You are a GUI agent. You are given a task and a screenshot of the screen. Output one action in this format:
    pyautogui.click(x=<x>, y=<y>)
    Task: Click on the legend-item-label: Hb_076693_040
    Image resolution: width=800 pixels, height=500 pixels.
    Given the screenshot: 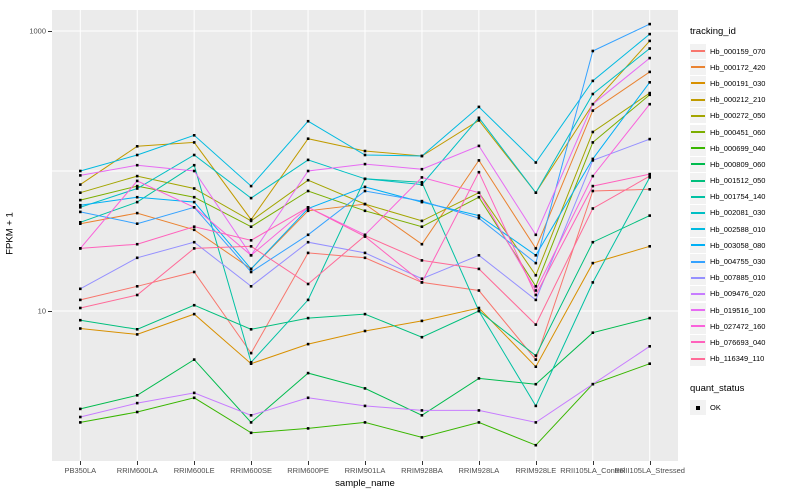 What is the action you would take?
    pyautogui.click(x=738, y=342)
    